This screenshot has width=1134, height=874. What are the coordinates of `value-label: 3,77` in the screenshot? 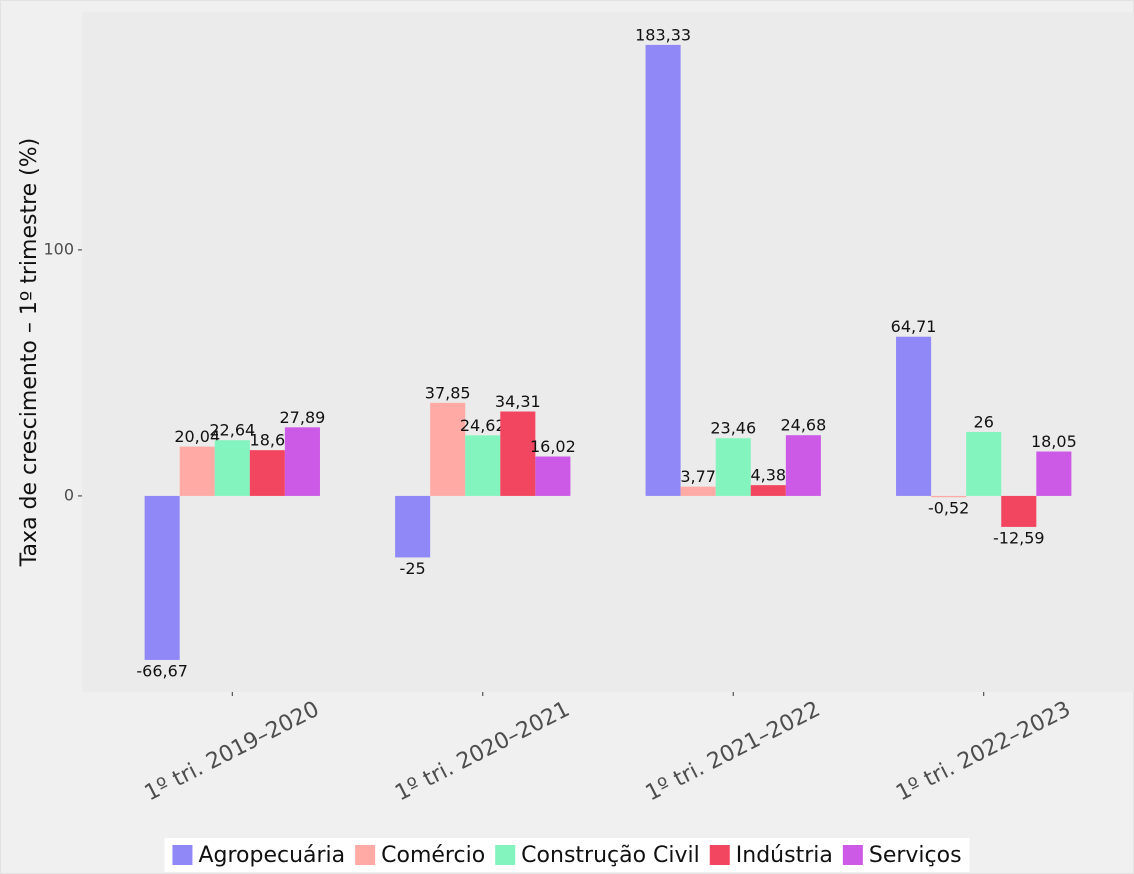 It's located at (698, 476).